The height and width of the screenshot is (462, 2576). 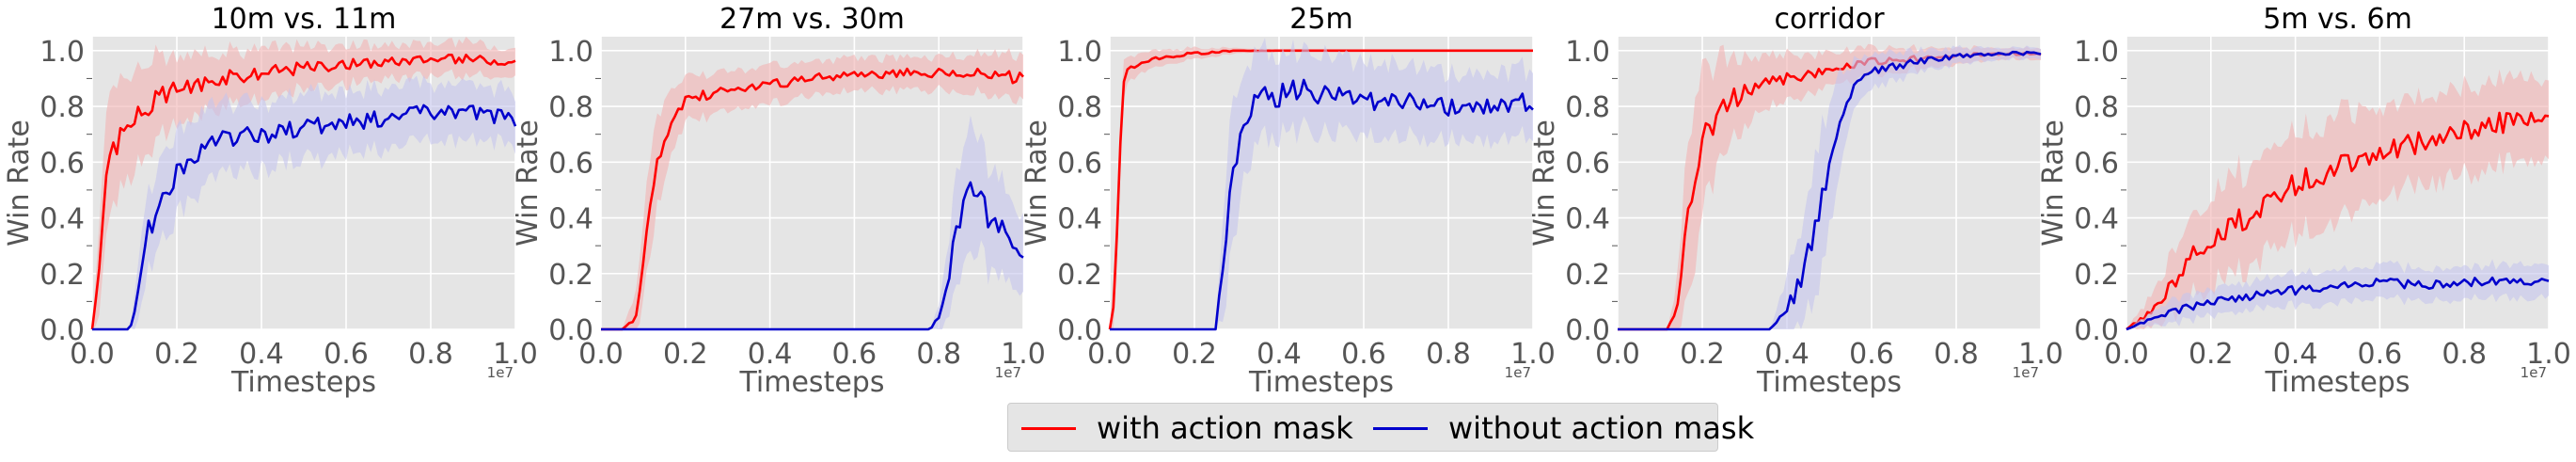 I want to click on chart-title: 5m vs. 6m, so click(x=2337, y=19).